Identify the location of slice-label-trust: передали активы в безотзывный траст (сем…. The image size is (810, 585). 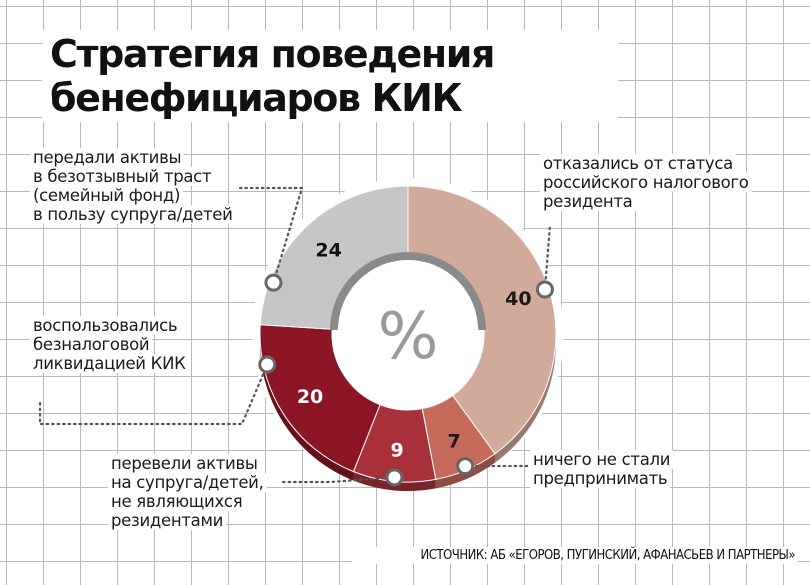
(133, 186).